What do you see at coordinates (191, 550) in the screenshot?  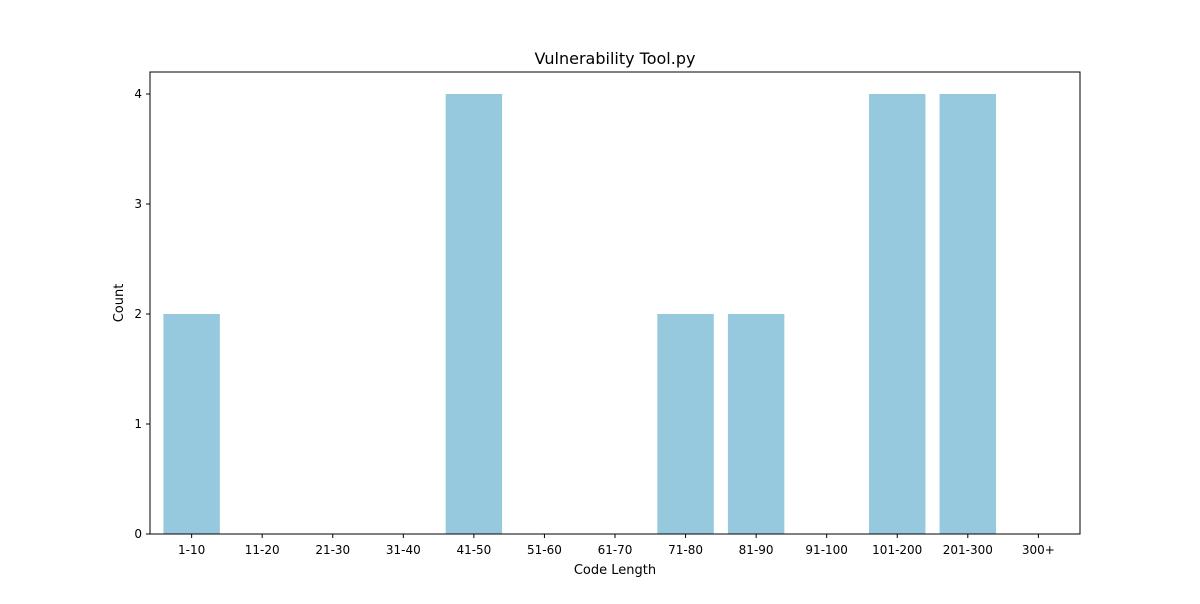 I see `x-tick-label: 1-10` at bounding box center [191, 550].